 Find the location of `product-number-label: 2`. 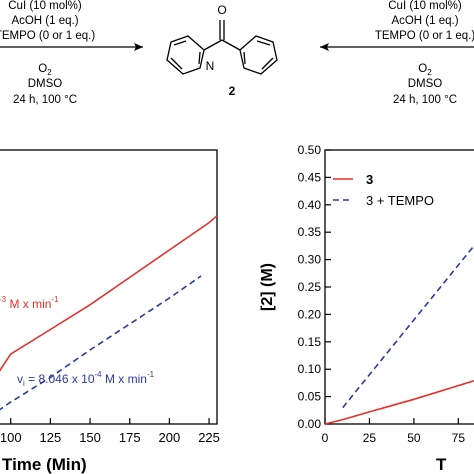

product-number-label: 2 is located at coordinates (232, 91).